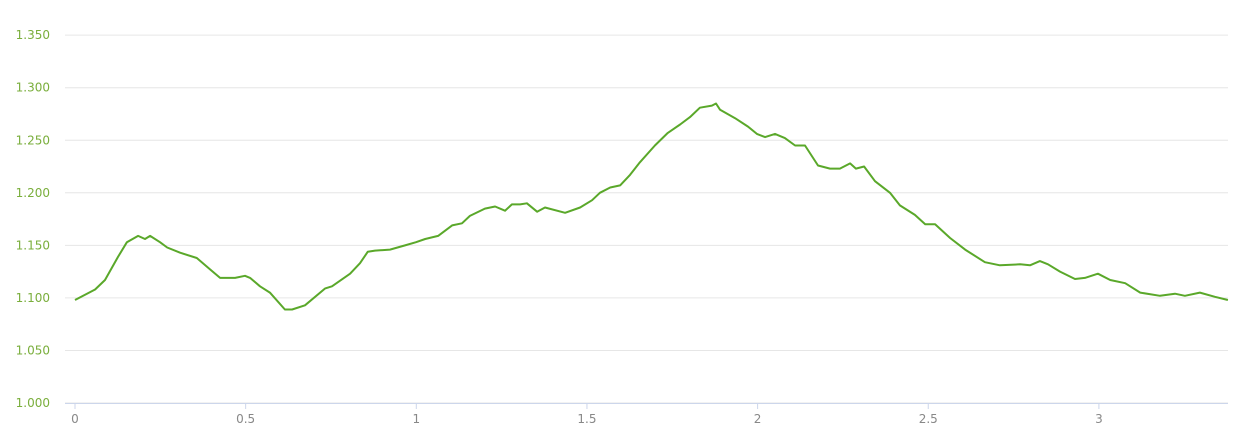 This screenshot has height=441, width=1247. Describe the element at coordinates (33, 35) in the screenshot. I see `y-tick-label: 1.350` at that location.